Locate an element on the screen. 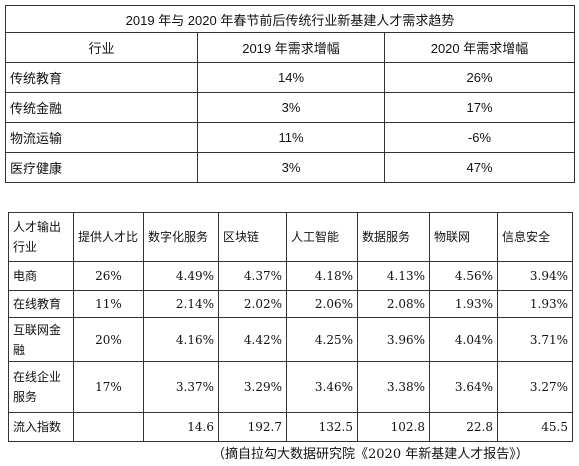 This screenshot has height=466, width=579. cell: 4.37% is located at coordinates (252, 276).